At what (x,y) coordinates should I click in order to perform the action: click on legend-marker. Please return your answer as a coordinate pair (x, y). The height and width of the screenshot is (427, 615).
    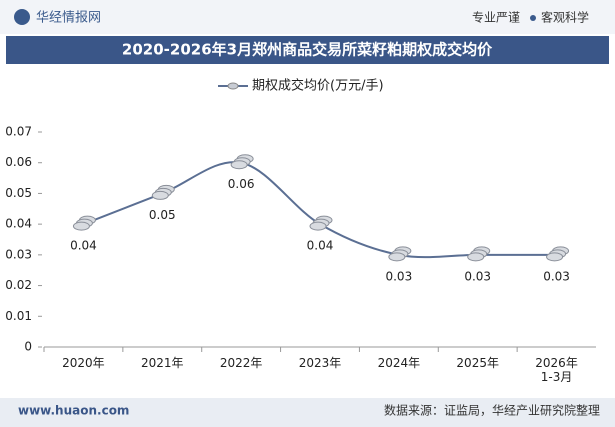
    Looking at the image, I should click on (233, 86).